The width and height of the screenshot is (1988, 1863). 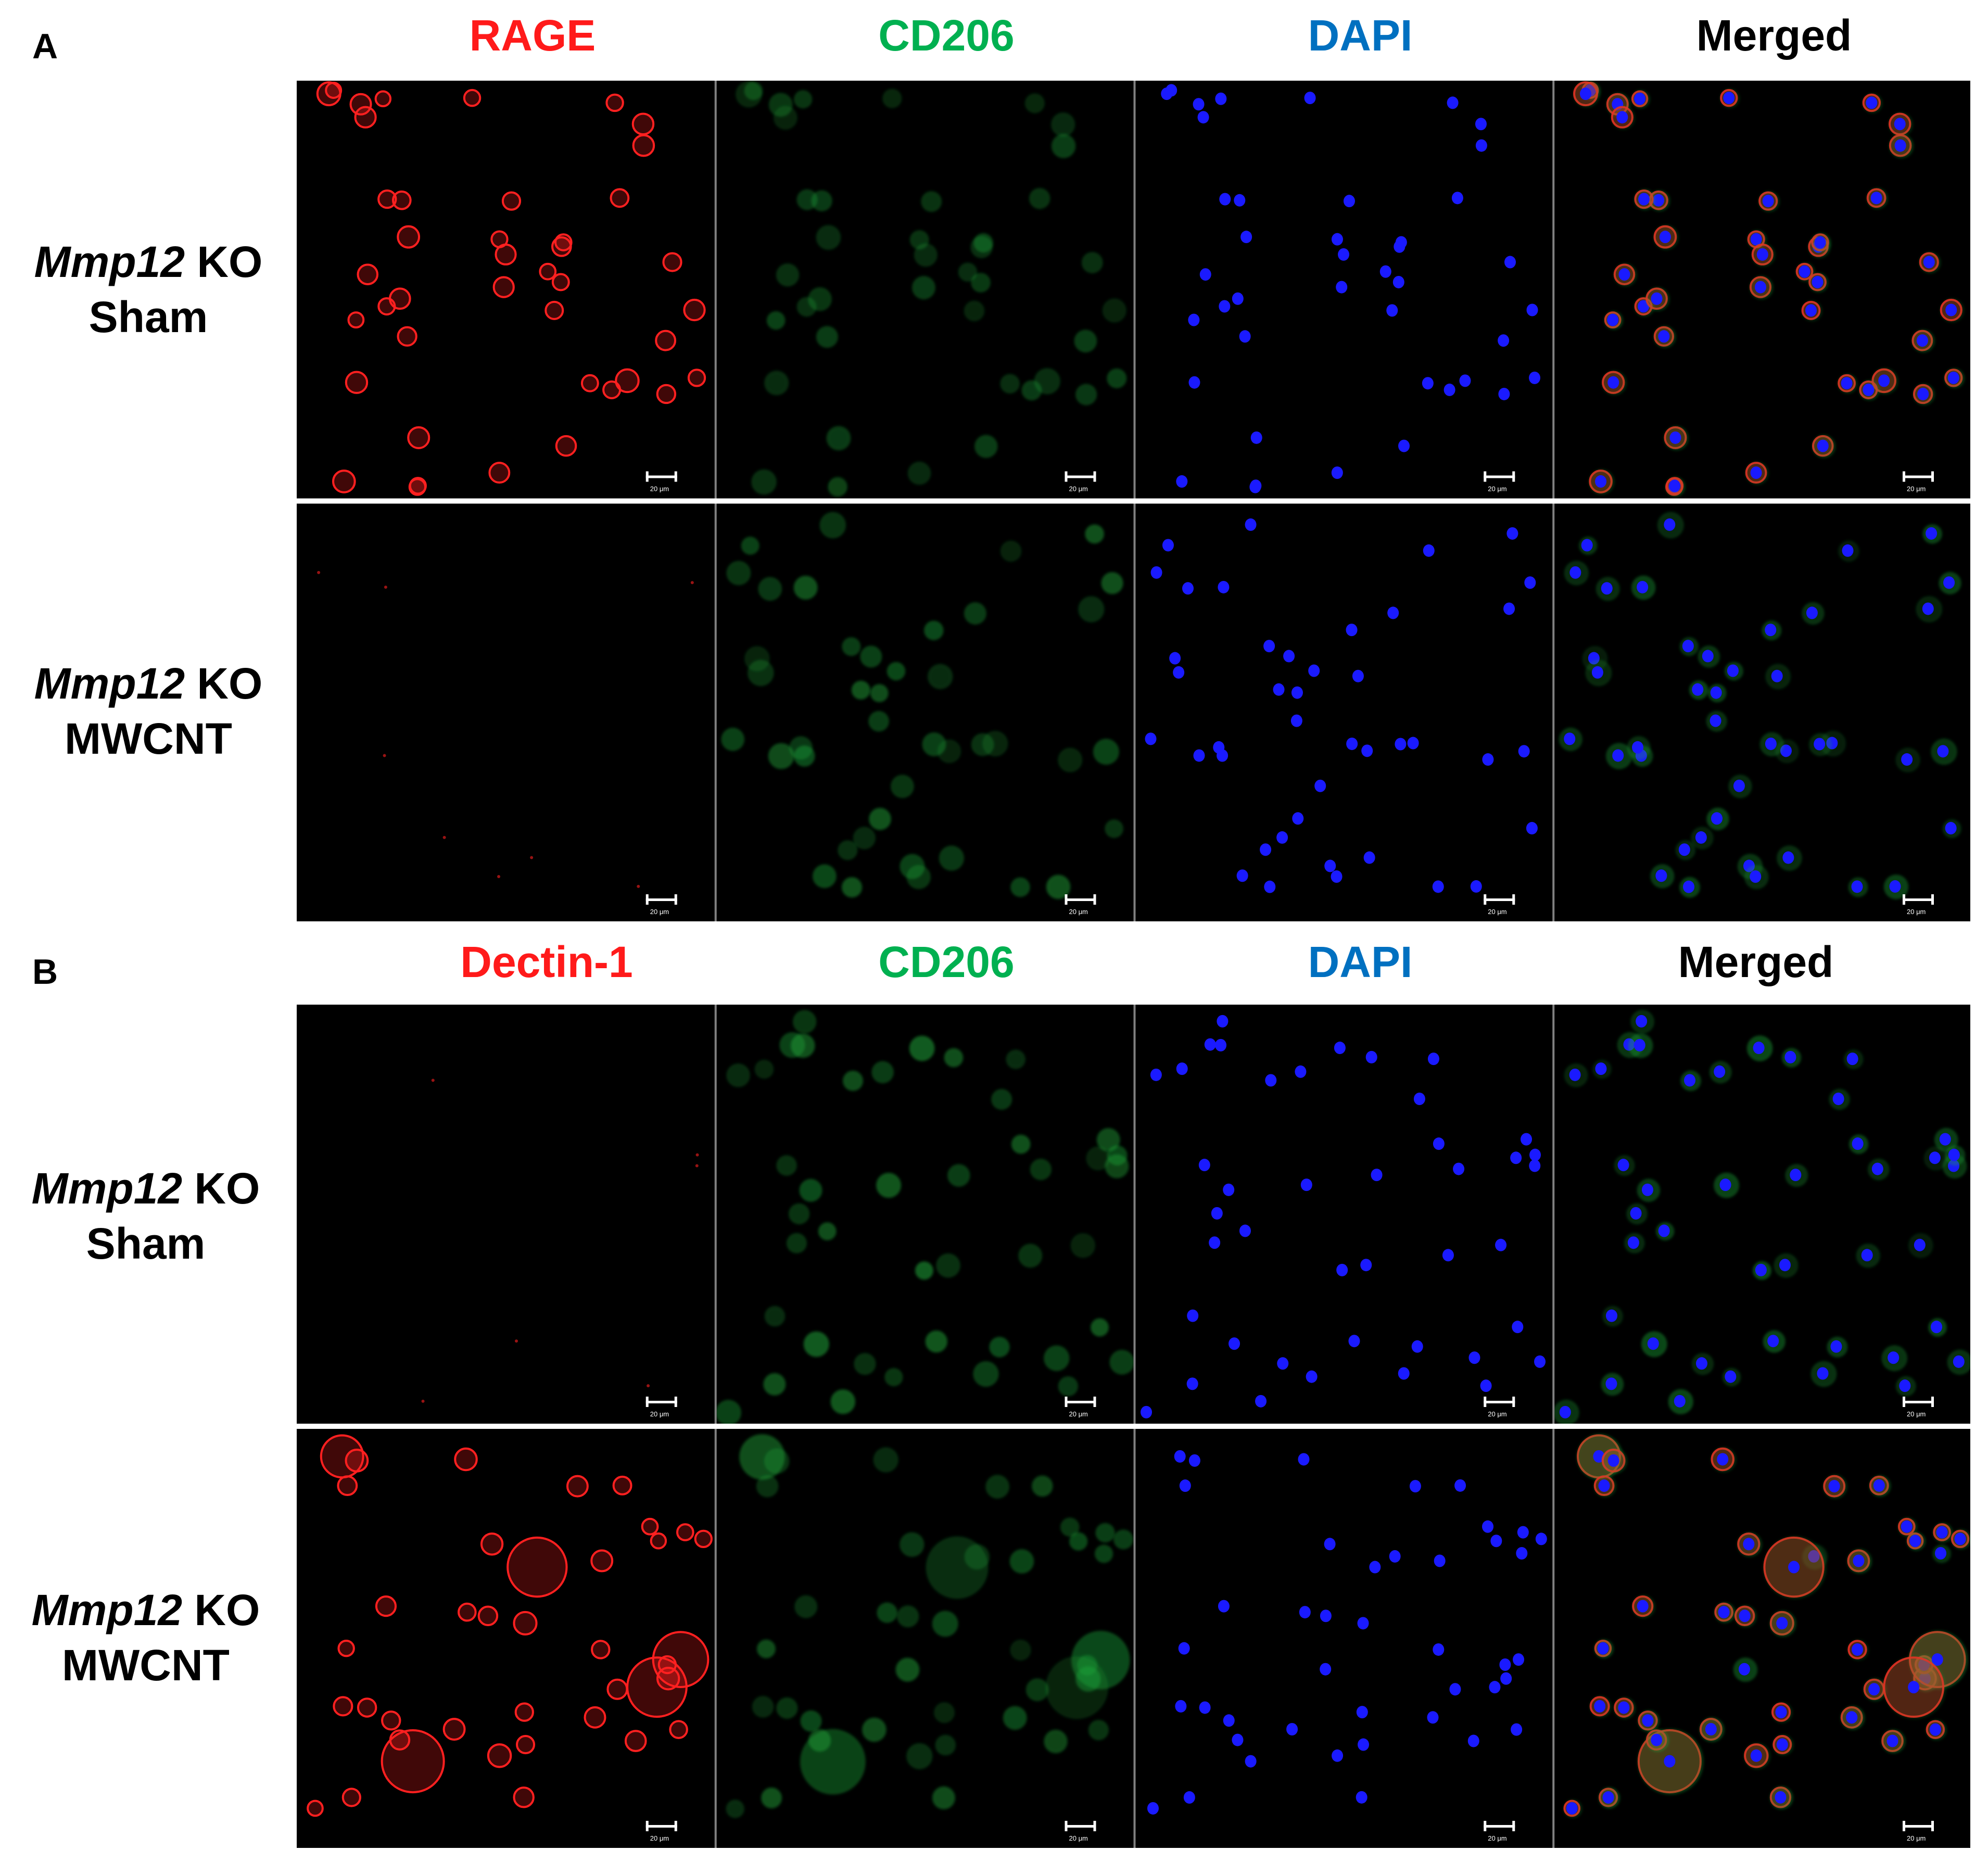 I want to click on row-label-b-sham: Mmp12 KO Sham, so click(x=145, y=1216).